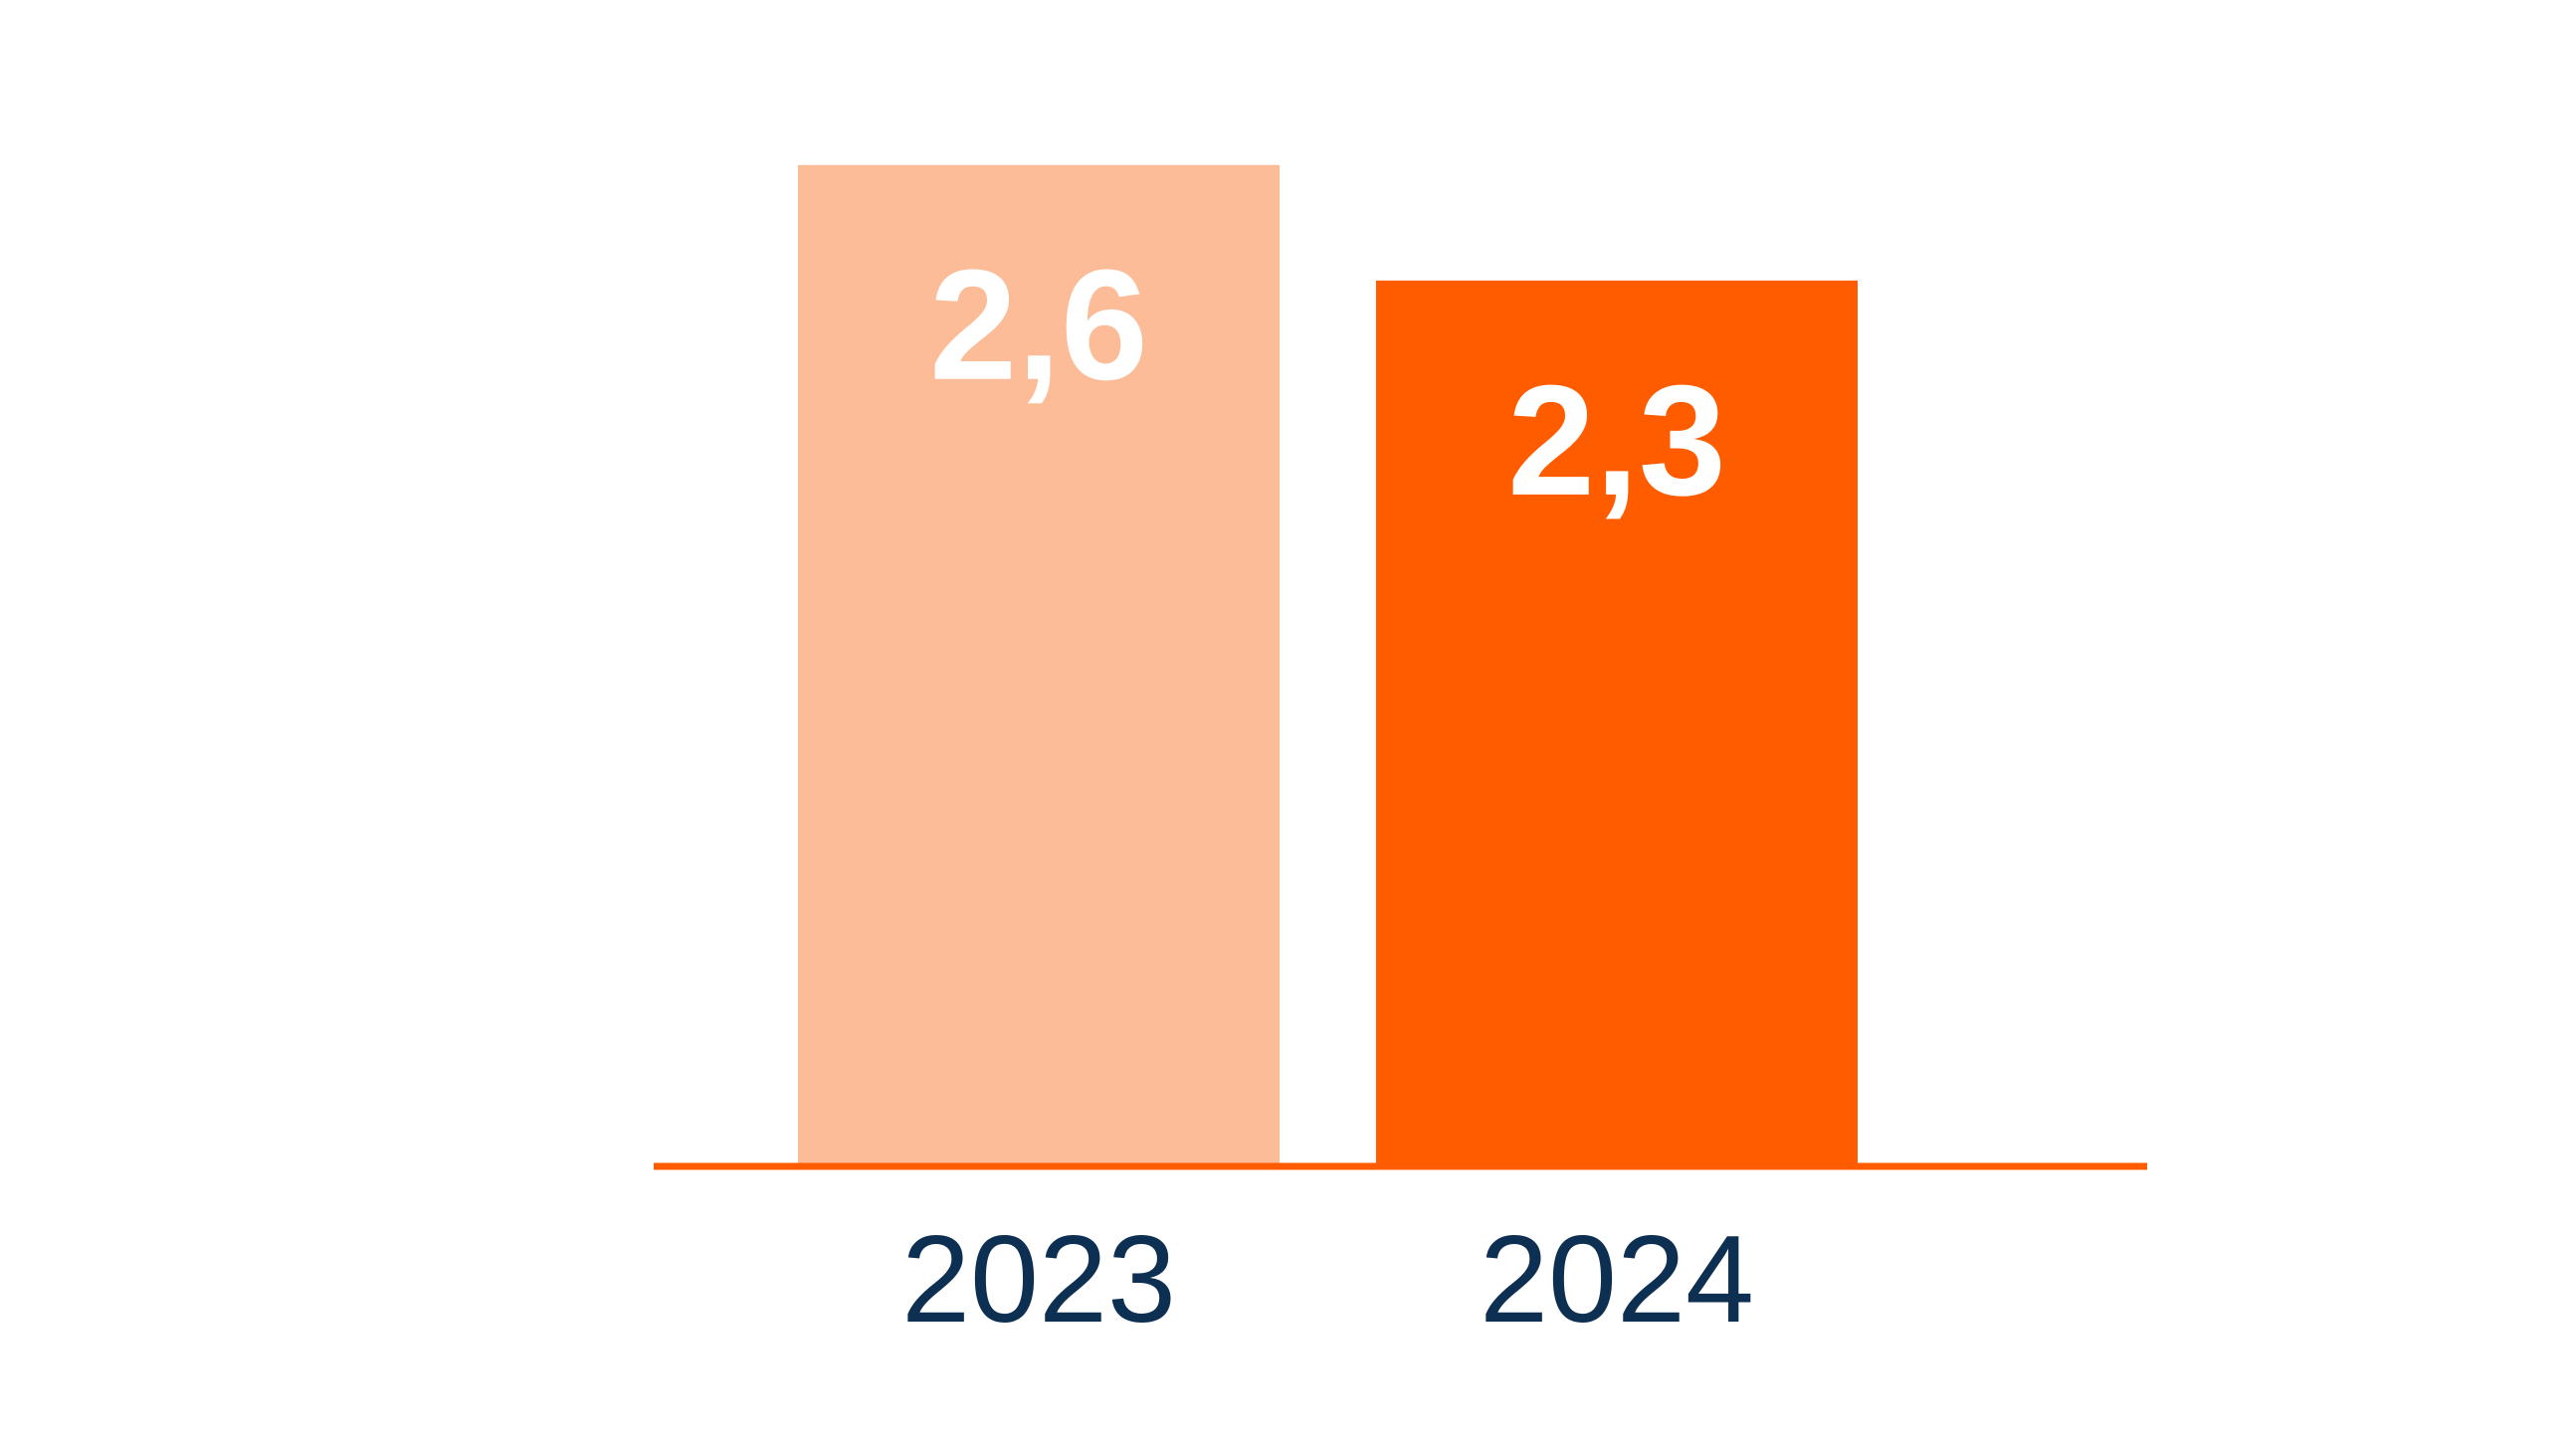 Image resolution: width=2576 pixels, height=1448 pixels. What do you see at coordinates (1038, 1279) in the screenshot?
I see `category-label: 2023` at bounding box center [1038, 1279].